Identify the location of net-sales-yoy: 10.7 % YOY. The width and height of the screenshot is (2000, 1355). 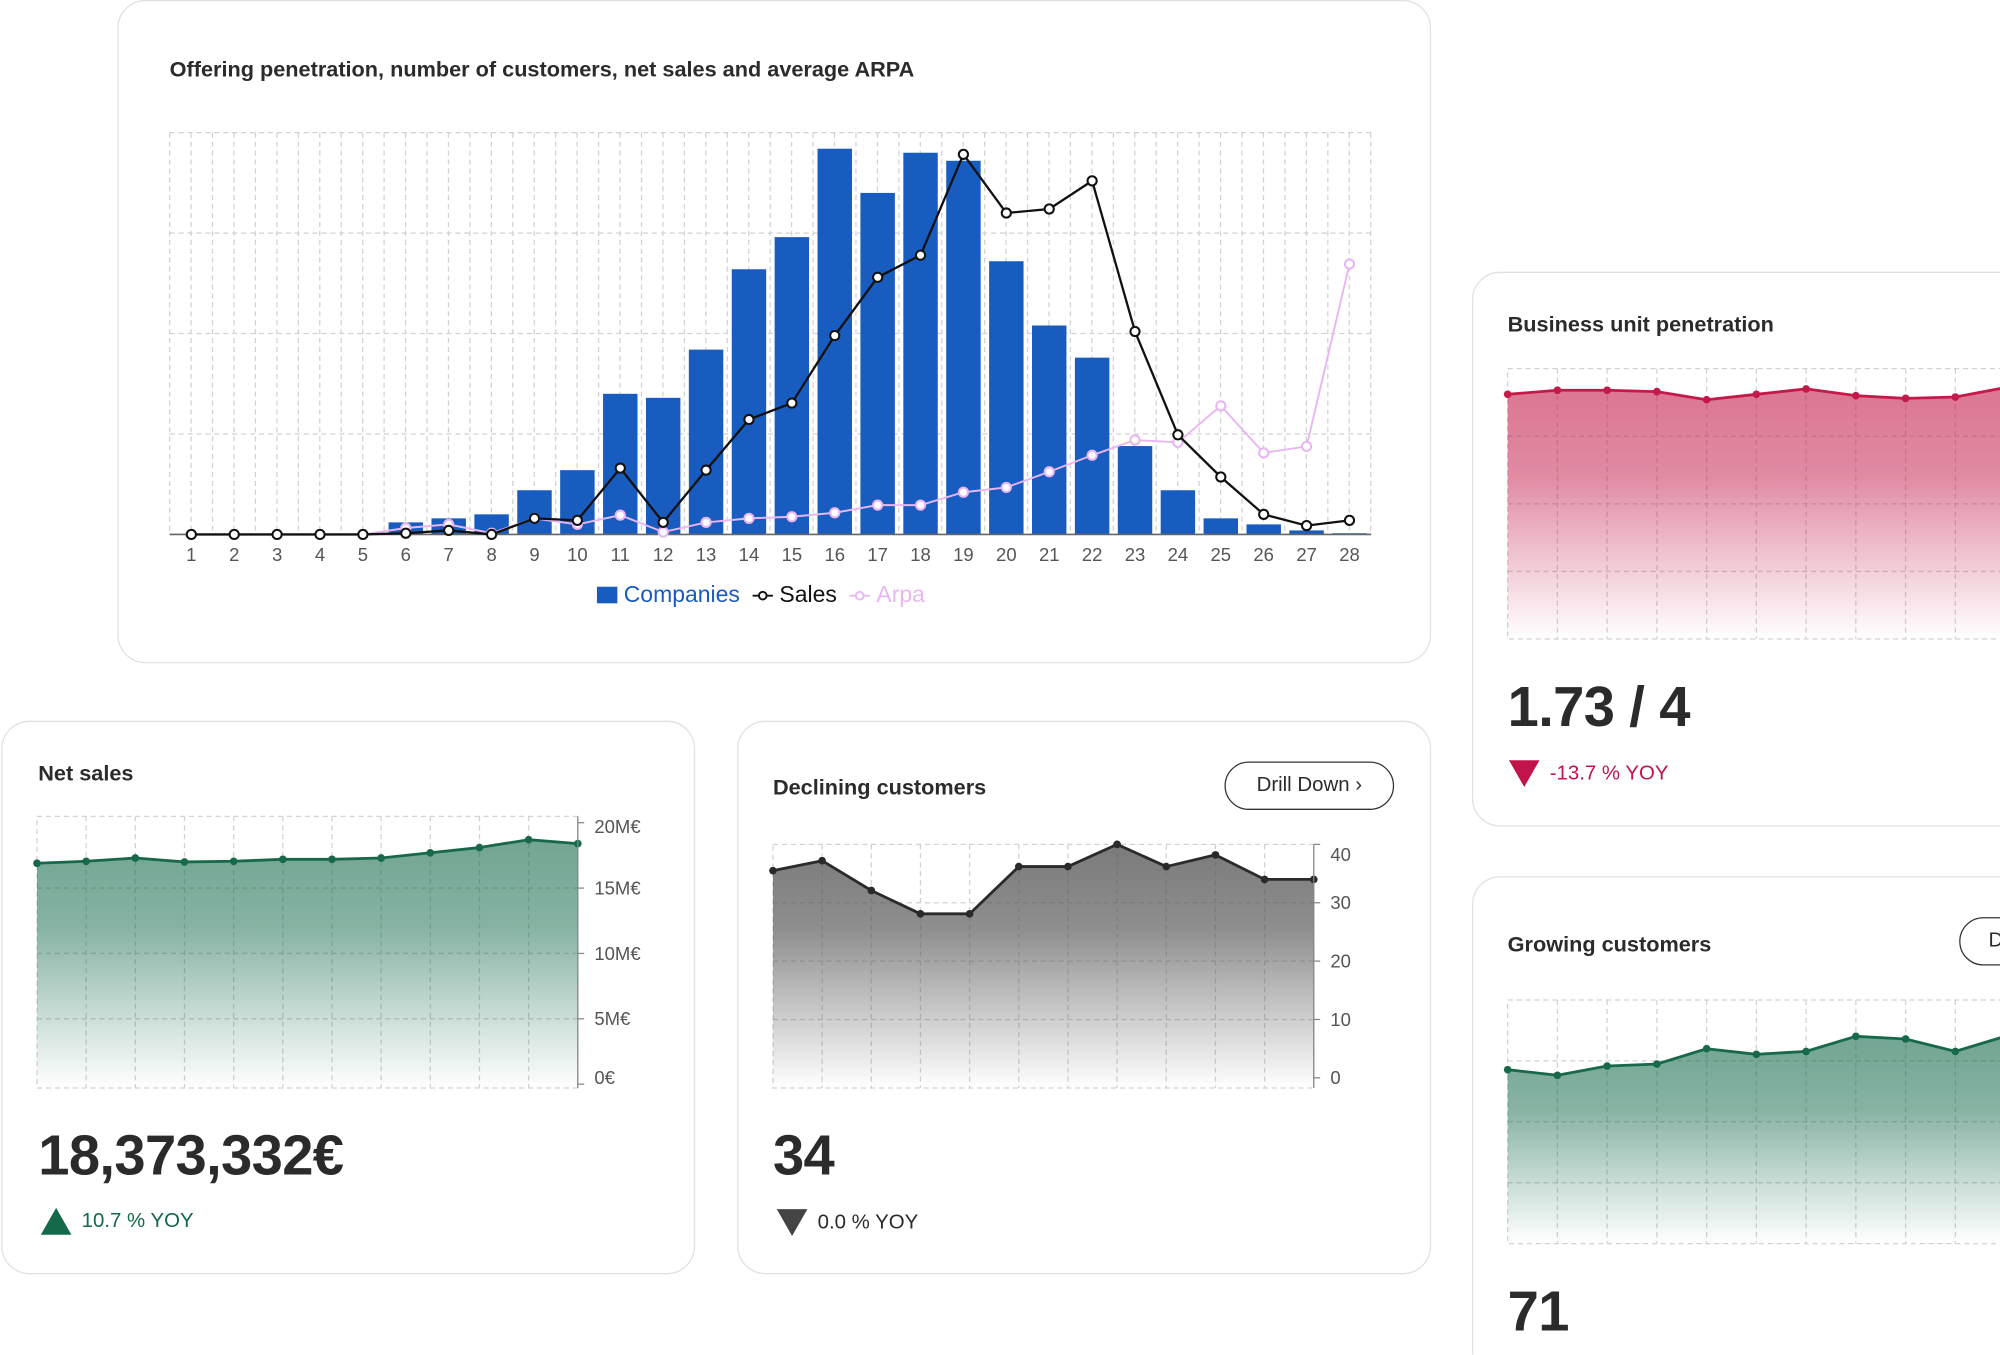
(117, 1221).